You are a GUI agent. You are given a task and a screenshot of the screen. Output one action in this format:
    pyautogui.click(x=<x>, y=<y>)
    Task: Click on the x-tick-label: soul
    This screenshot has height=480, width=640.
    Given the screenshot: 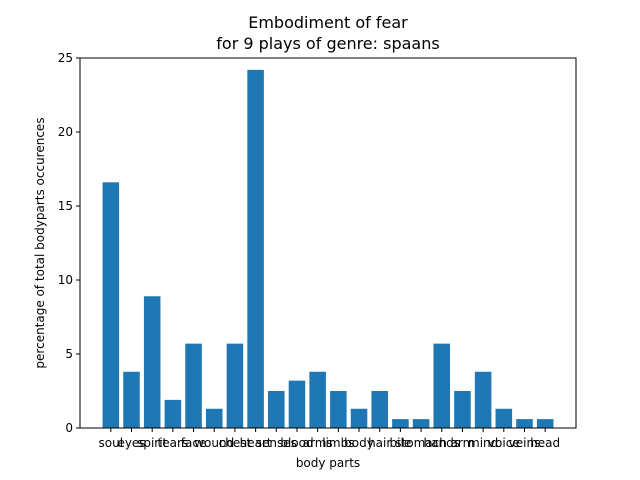 What is the action you would take?
    pyautogui.click(x=111, y=443)
    